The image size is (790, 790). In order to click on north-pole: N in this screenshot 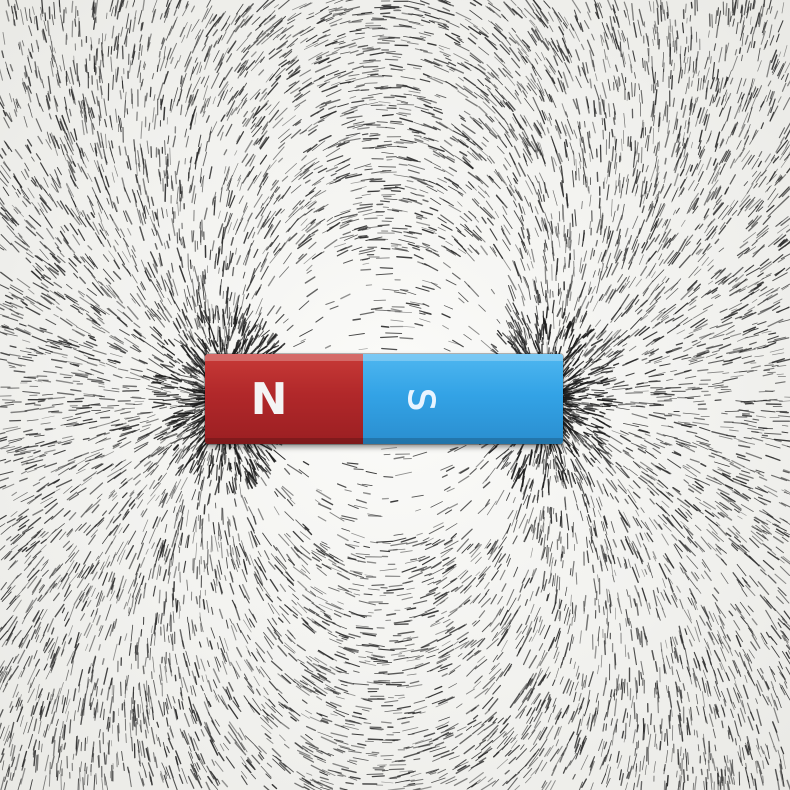, I will do `click(284, 399)`.